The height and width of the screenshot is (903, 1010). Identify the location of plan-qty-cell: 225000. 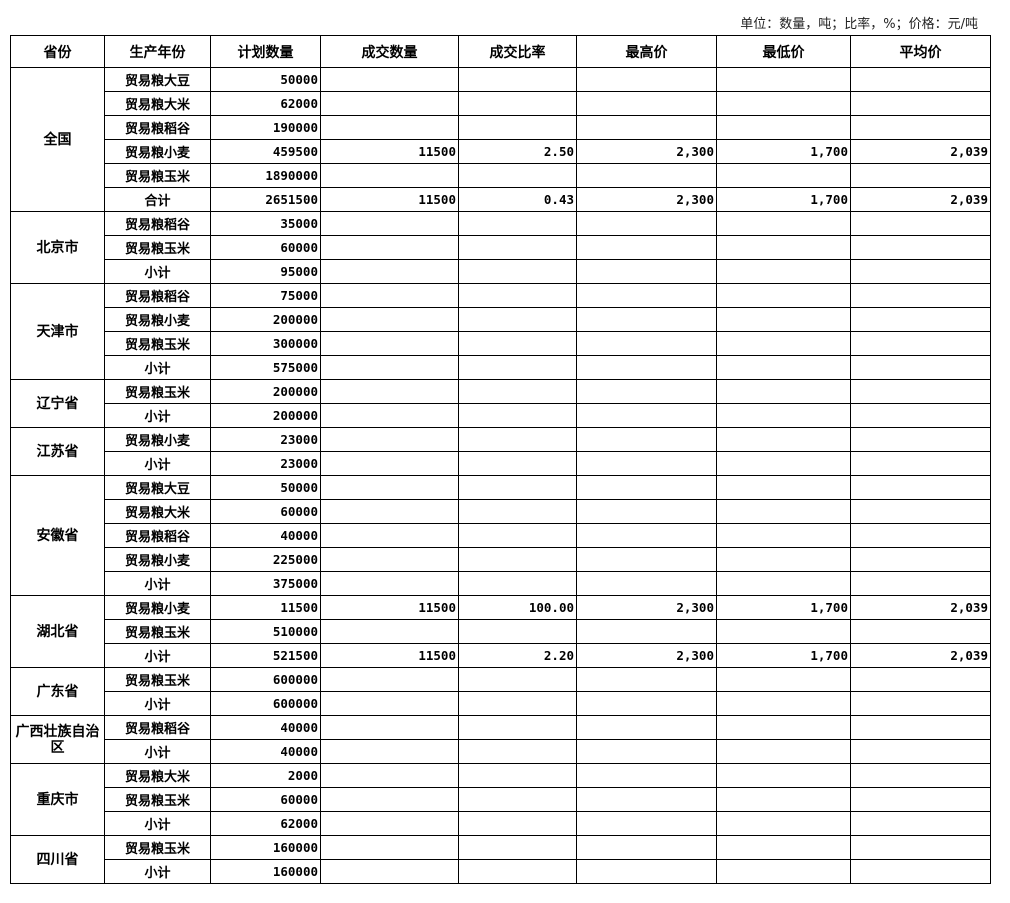
(265, 559).